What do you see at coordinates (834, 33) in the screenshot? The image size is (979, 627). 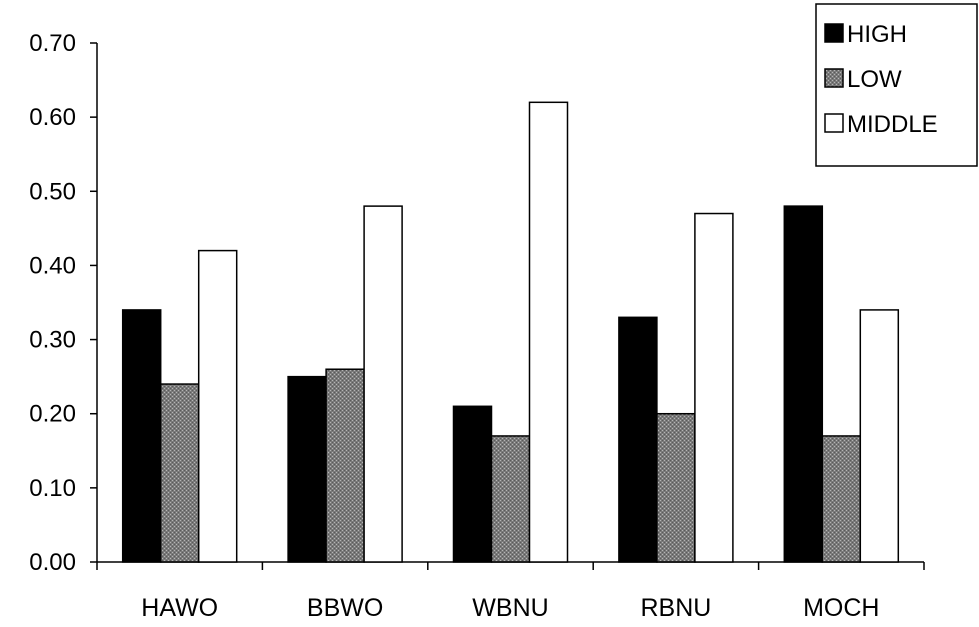 I see `legend-swatch-high` at bounding box center [834, 33].